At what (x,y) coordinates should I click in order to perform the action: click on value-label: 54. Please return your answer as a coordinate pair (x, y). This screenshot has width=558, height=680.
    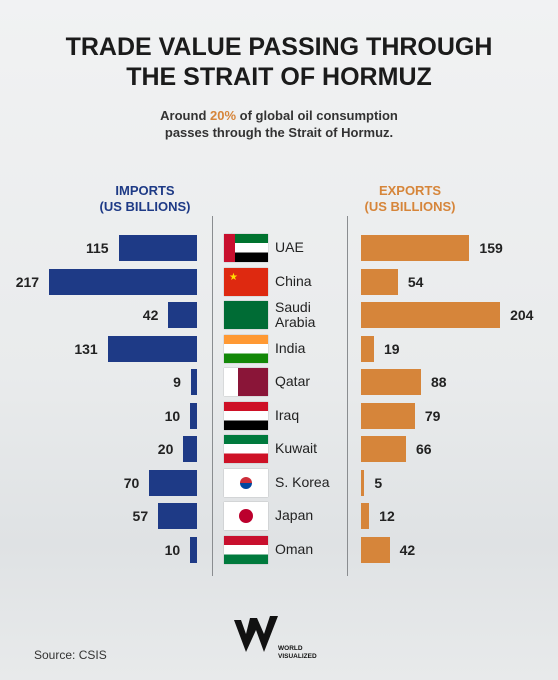
    Looking at the image, I should click on (415, 281).